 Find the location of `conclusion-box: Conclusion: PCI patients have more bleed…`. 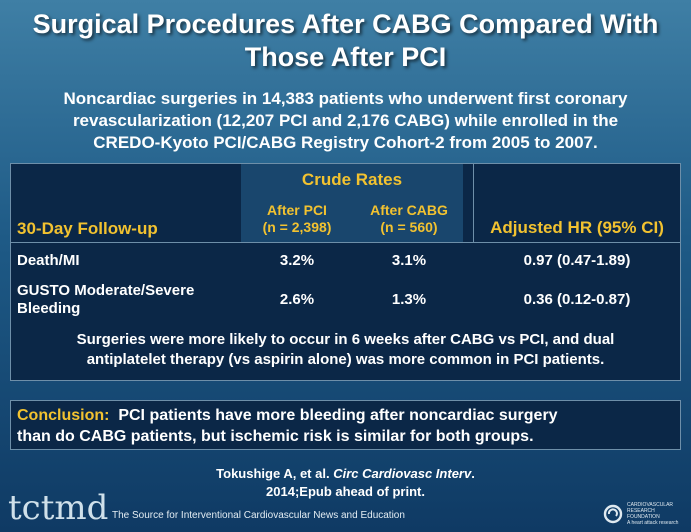

conclusion-box: Conclusion: PCI patients have more bleed… is located at coordinates (345, 425).